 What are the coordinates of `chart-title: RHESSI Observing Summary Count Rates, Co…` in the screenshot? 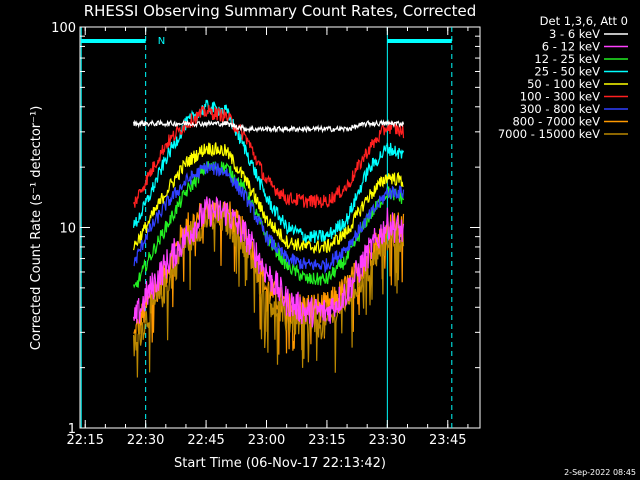 It's located at (280, 11).